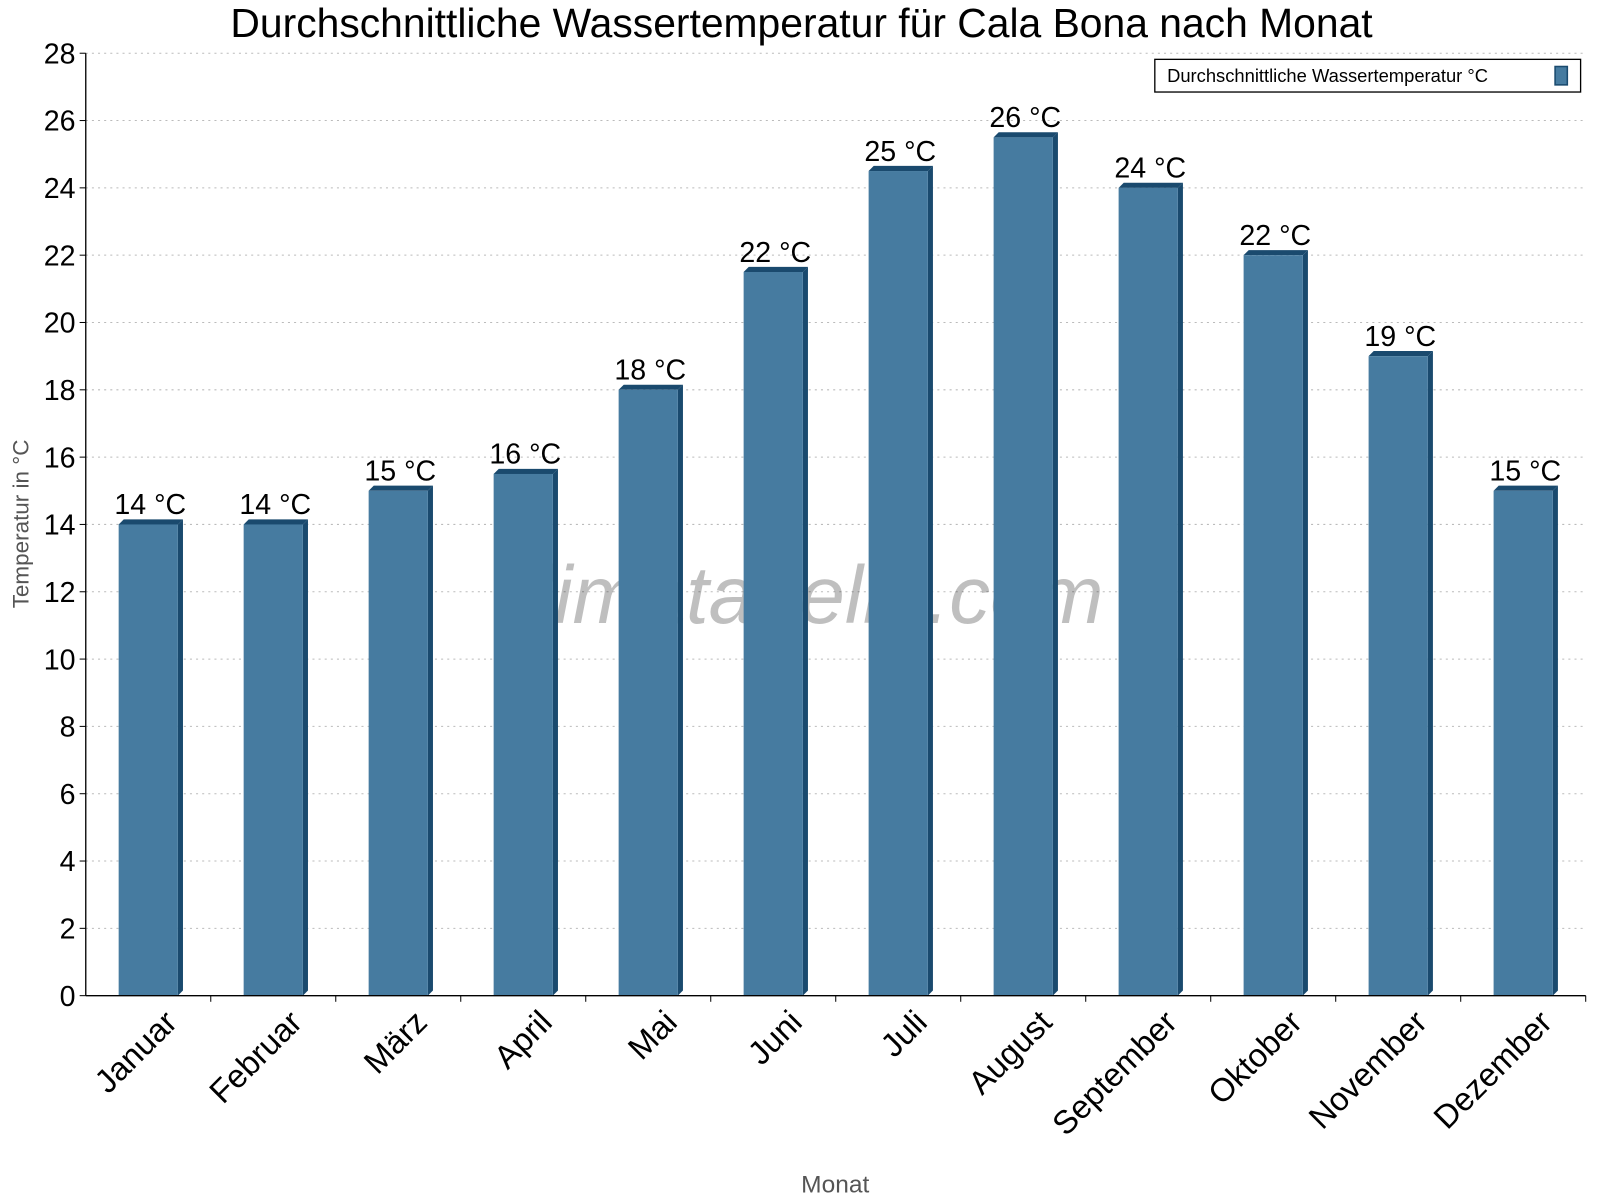 This screenshot has width=1600, height=1200. What do you see at coordinates (522, 1039) in the screenshot?
I see `x-tick-label: April` at bounding box center [522, 1039].